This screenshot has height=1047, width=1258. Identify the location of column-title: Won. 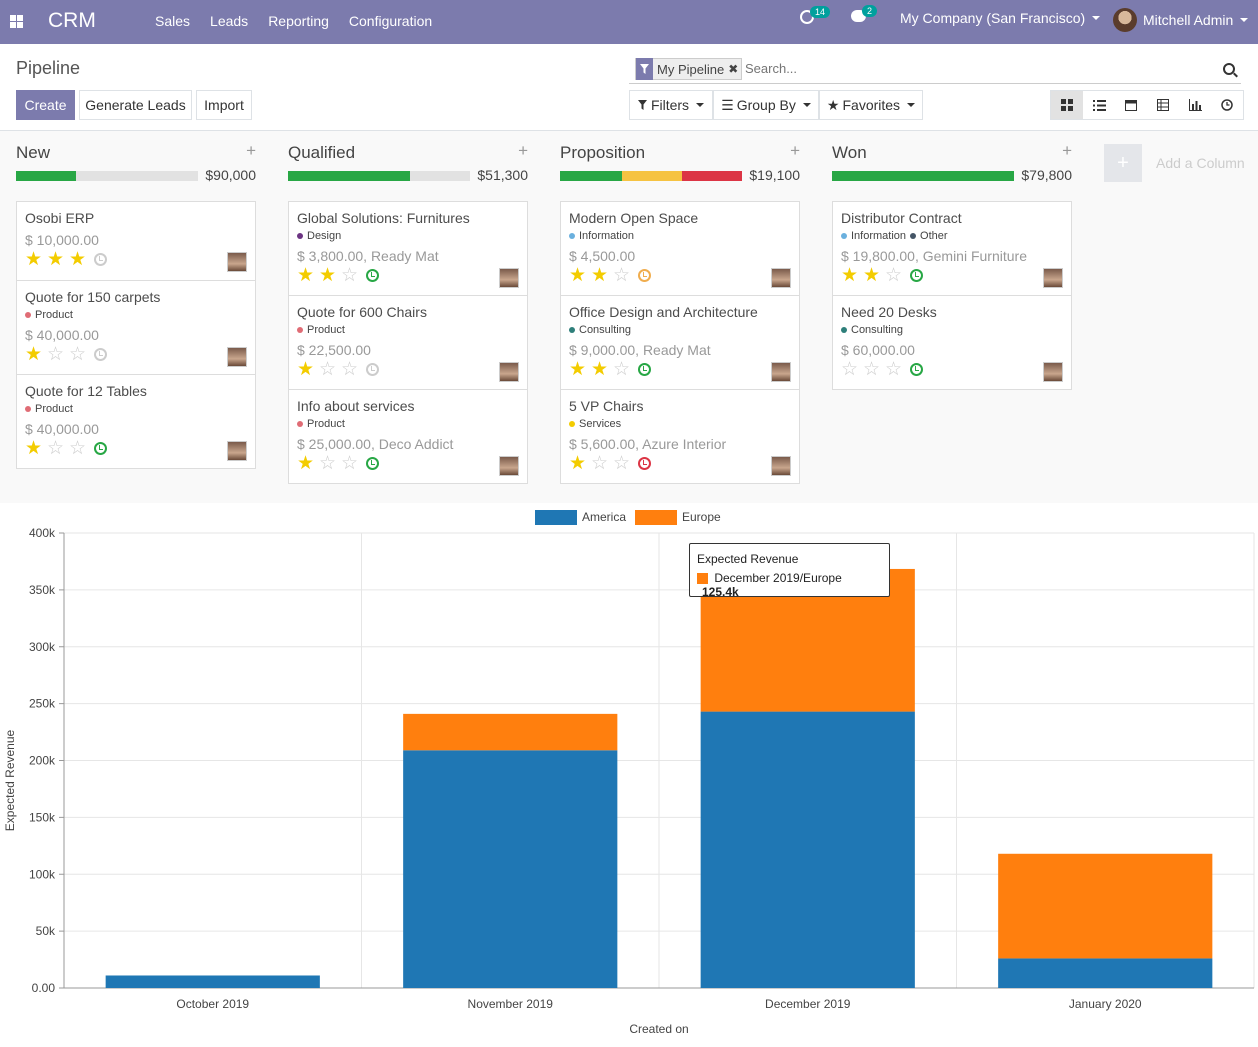
(849, 152).